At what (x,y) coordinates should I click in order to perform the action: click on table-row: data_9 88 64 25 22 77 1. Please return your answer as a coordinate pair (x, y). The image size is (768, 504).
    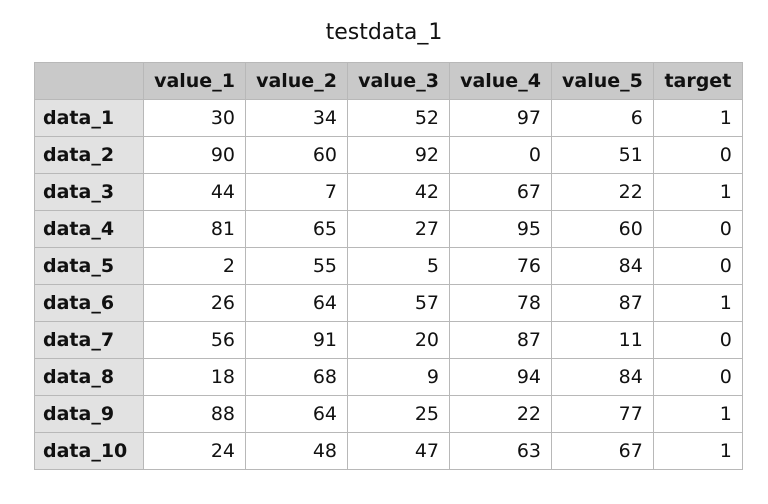
    Looking at the image, I should click on (388, 414).